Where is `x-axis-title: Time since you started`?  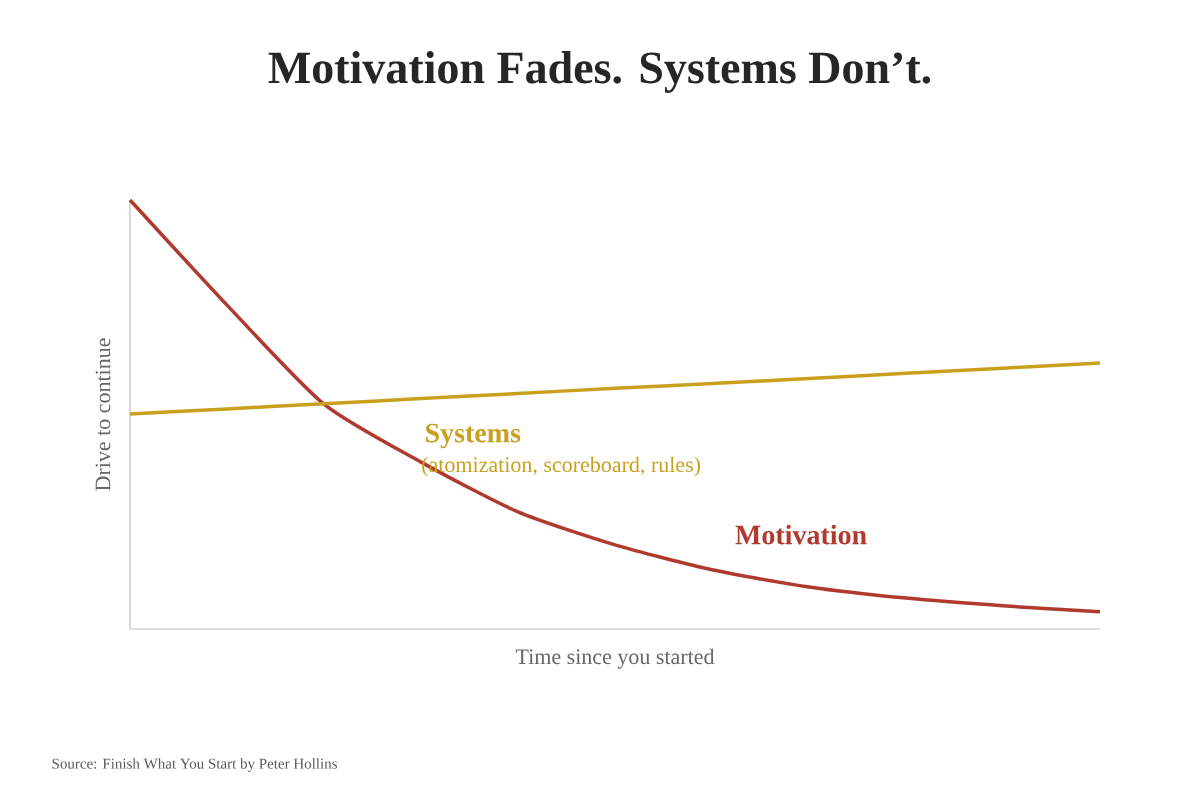
x-axis-title: Time since you started is located at coordinates (615, 658).